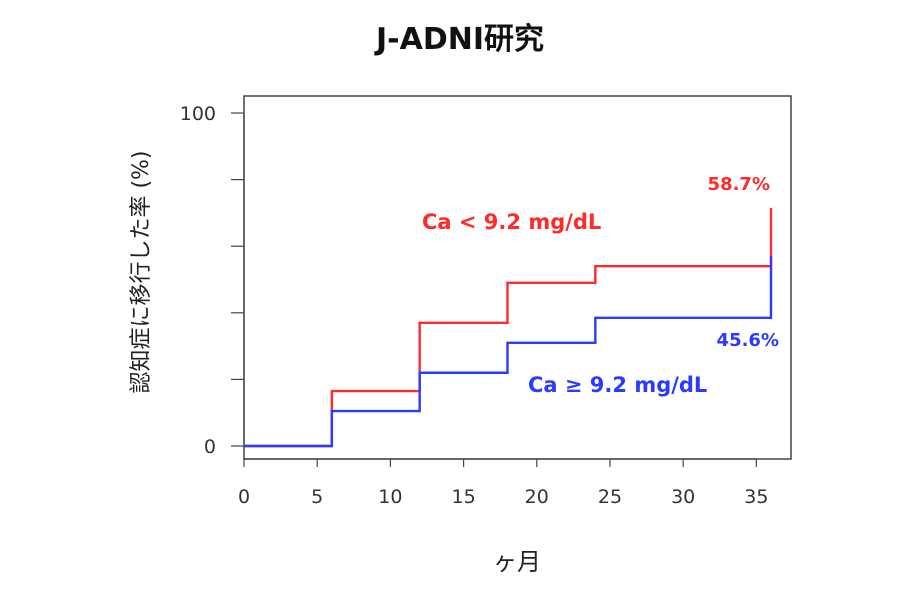 This screenshot has width=920, height=600. Describe the element at coordinates (739, 184) in the screenshot. I see `series-end-value-label: 58.7%` at that location.